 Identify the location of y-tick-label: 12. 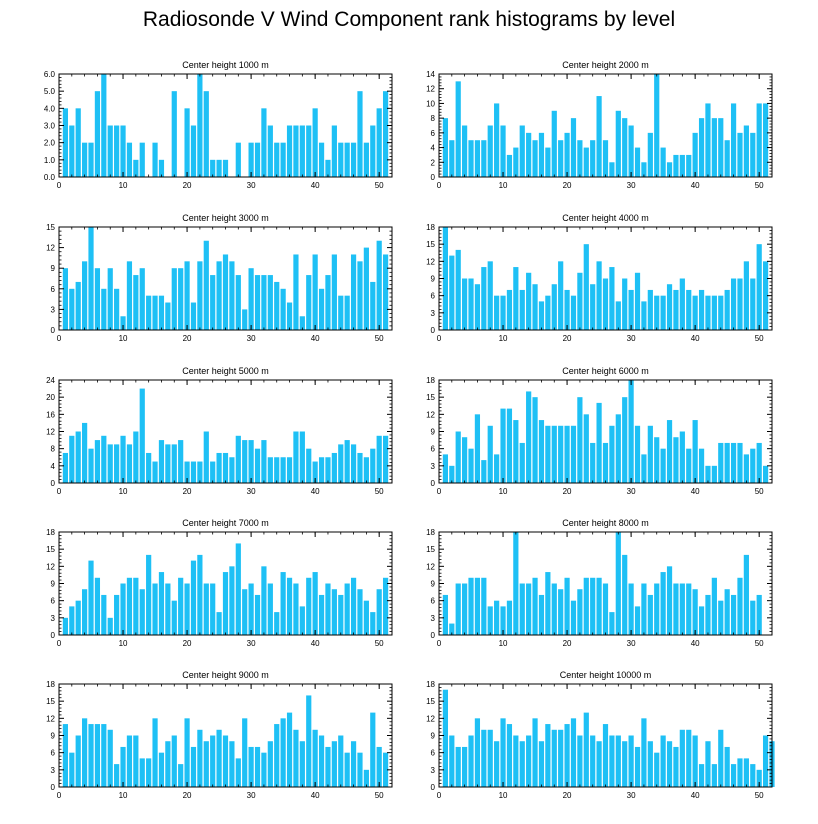
(430, 261).